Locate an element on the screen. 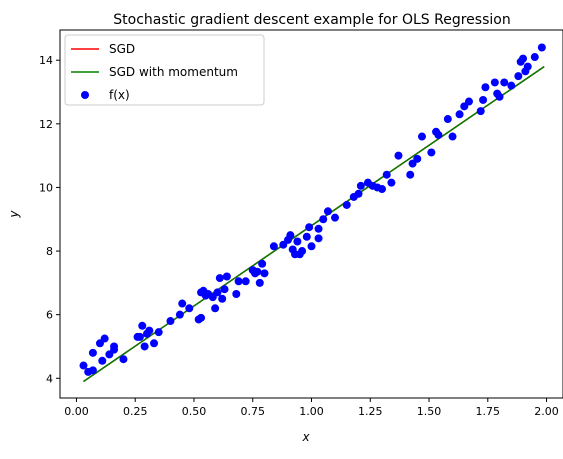 Image resolution: width=563 pixels, height=459 pixels. x-tick-label: 1.75 is located at coordinates (488, 411).